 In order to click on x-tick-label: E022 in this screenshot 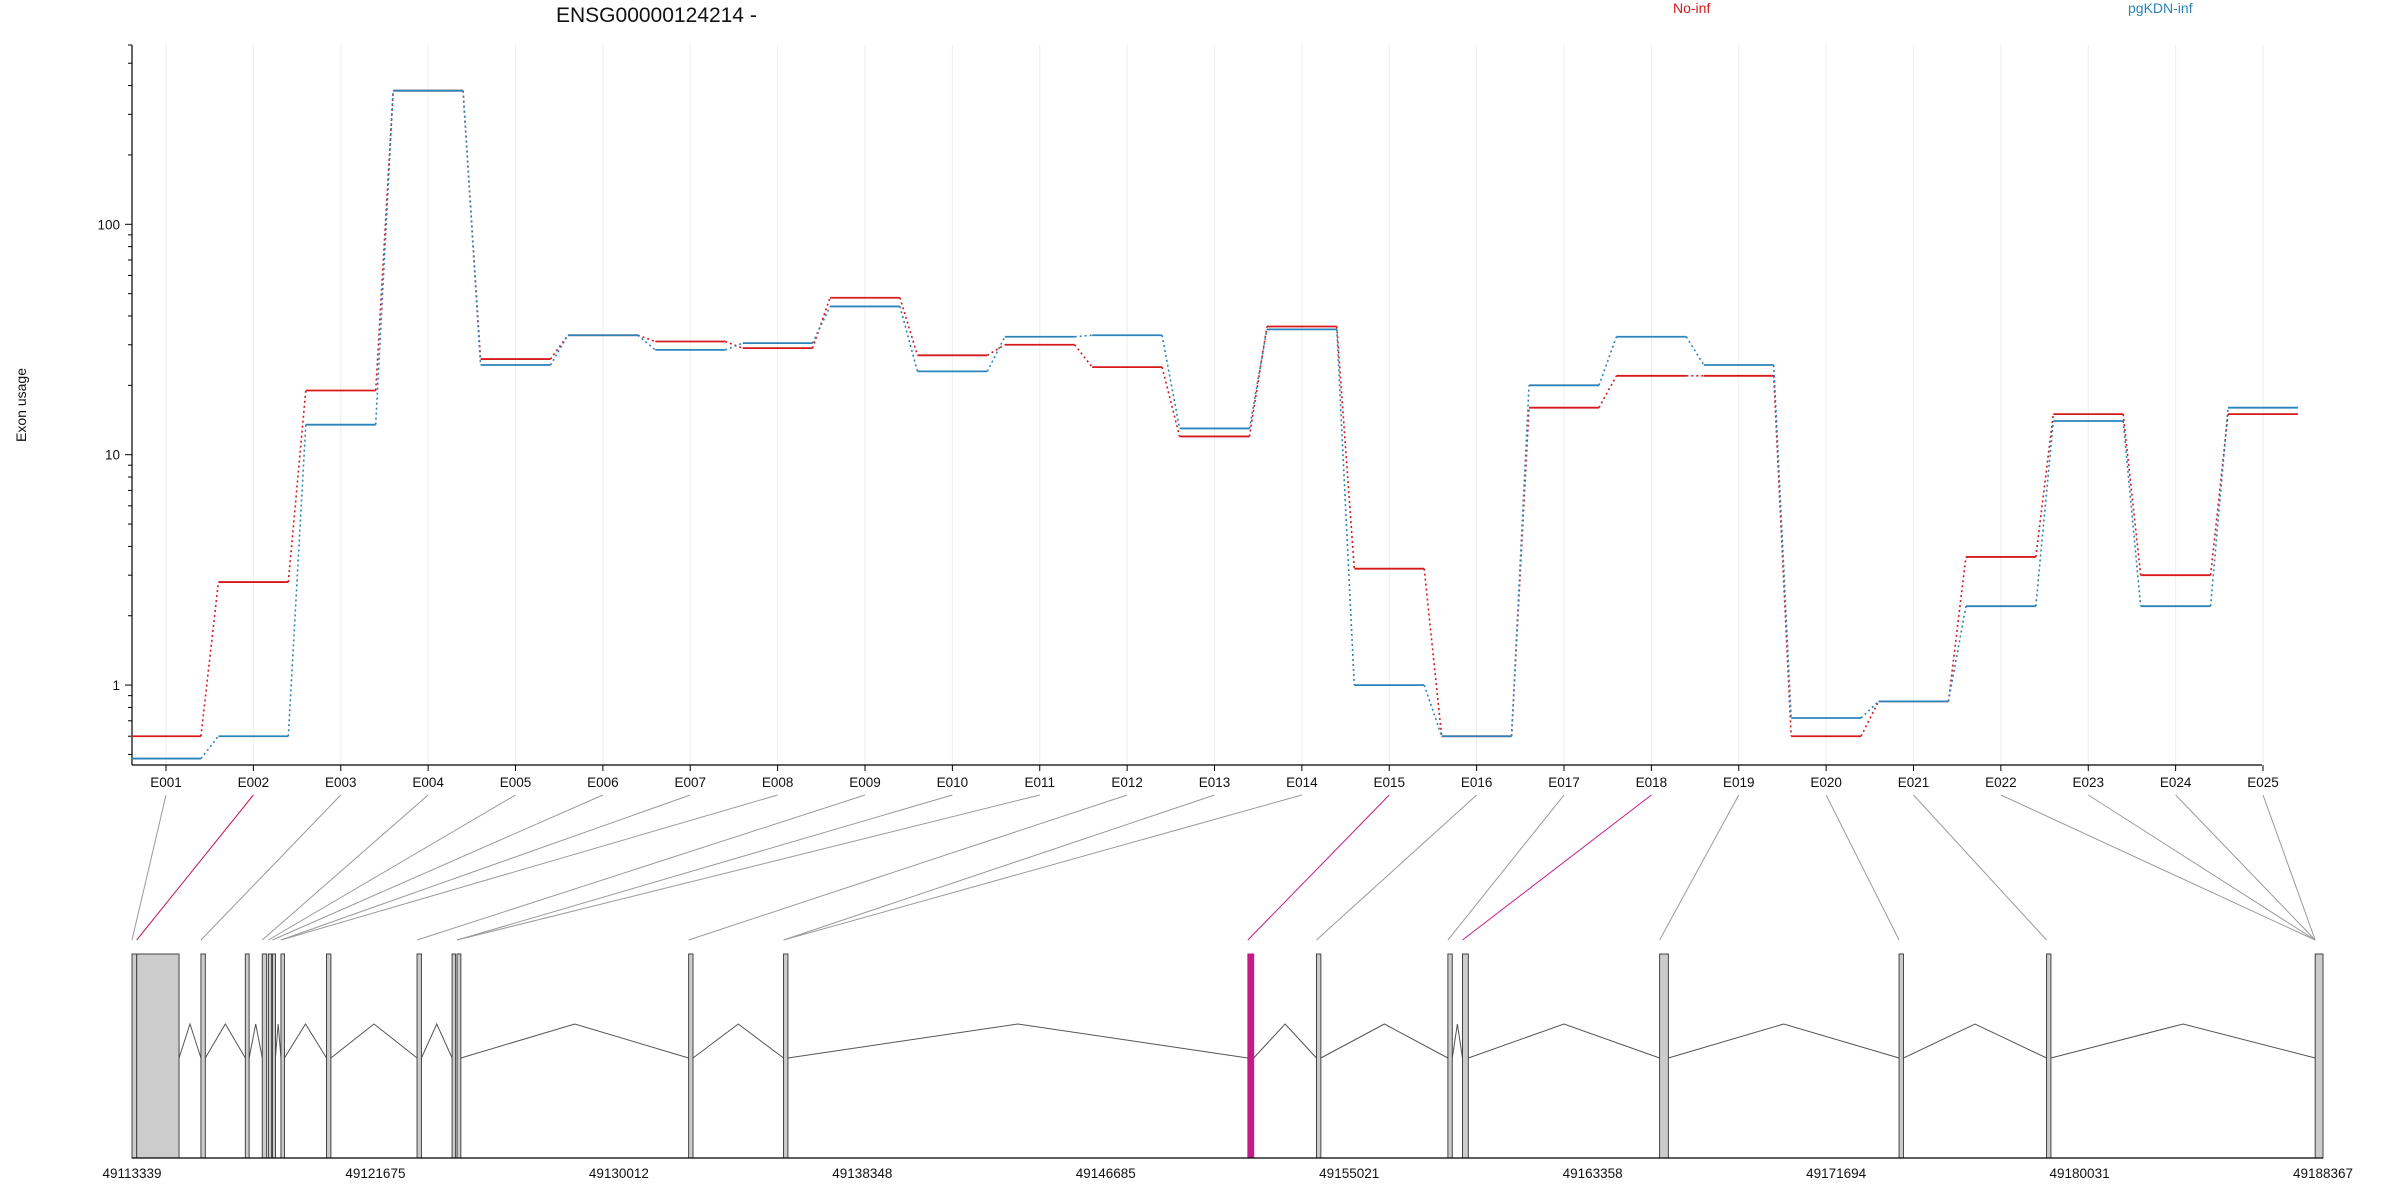, I will do `click(2001, 782)`.